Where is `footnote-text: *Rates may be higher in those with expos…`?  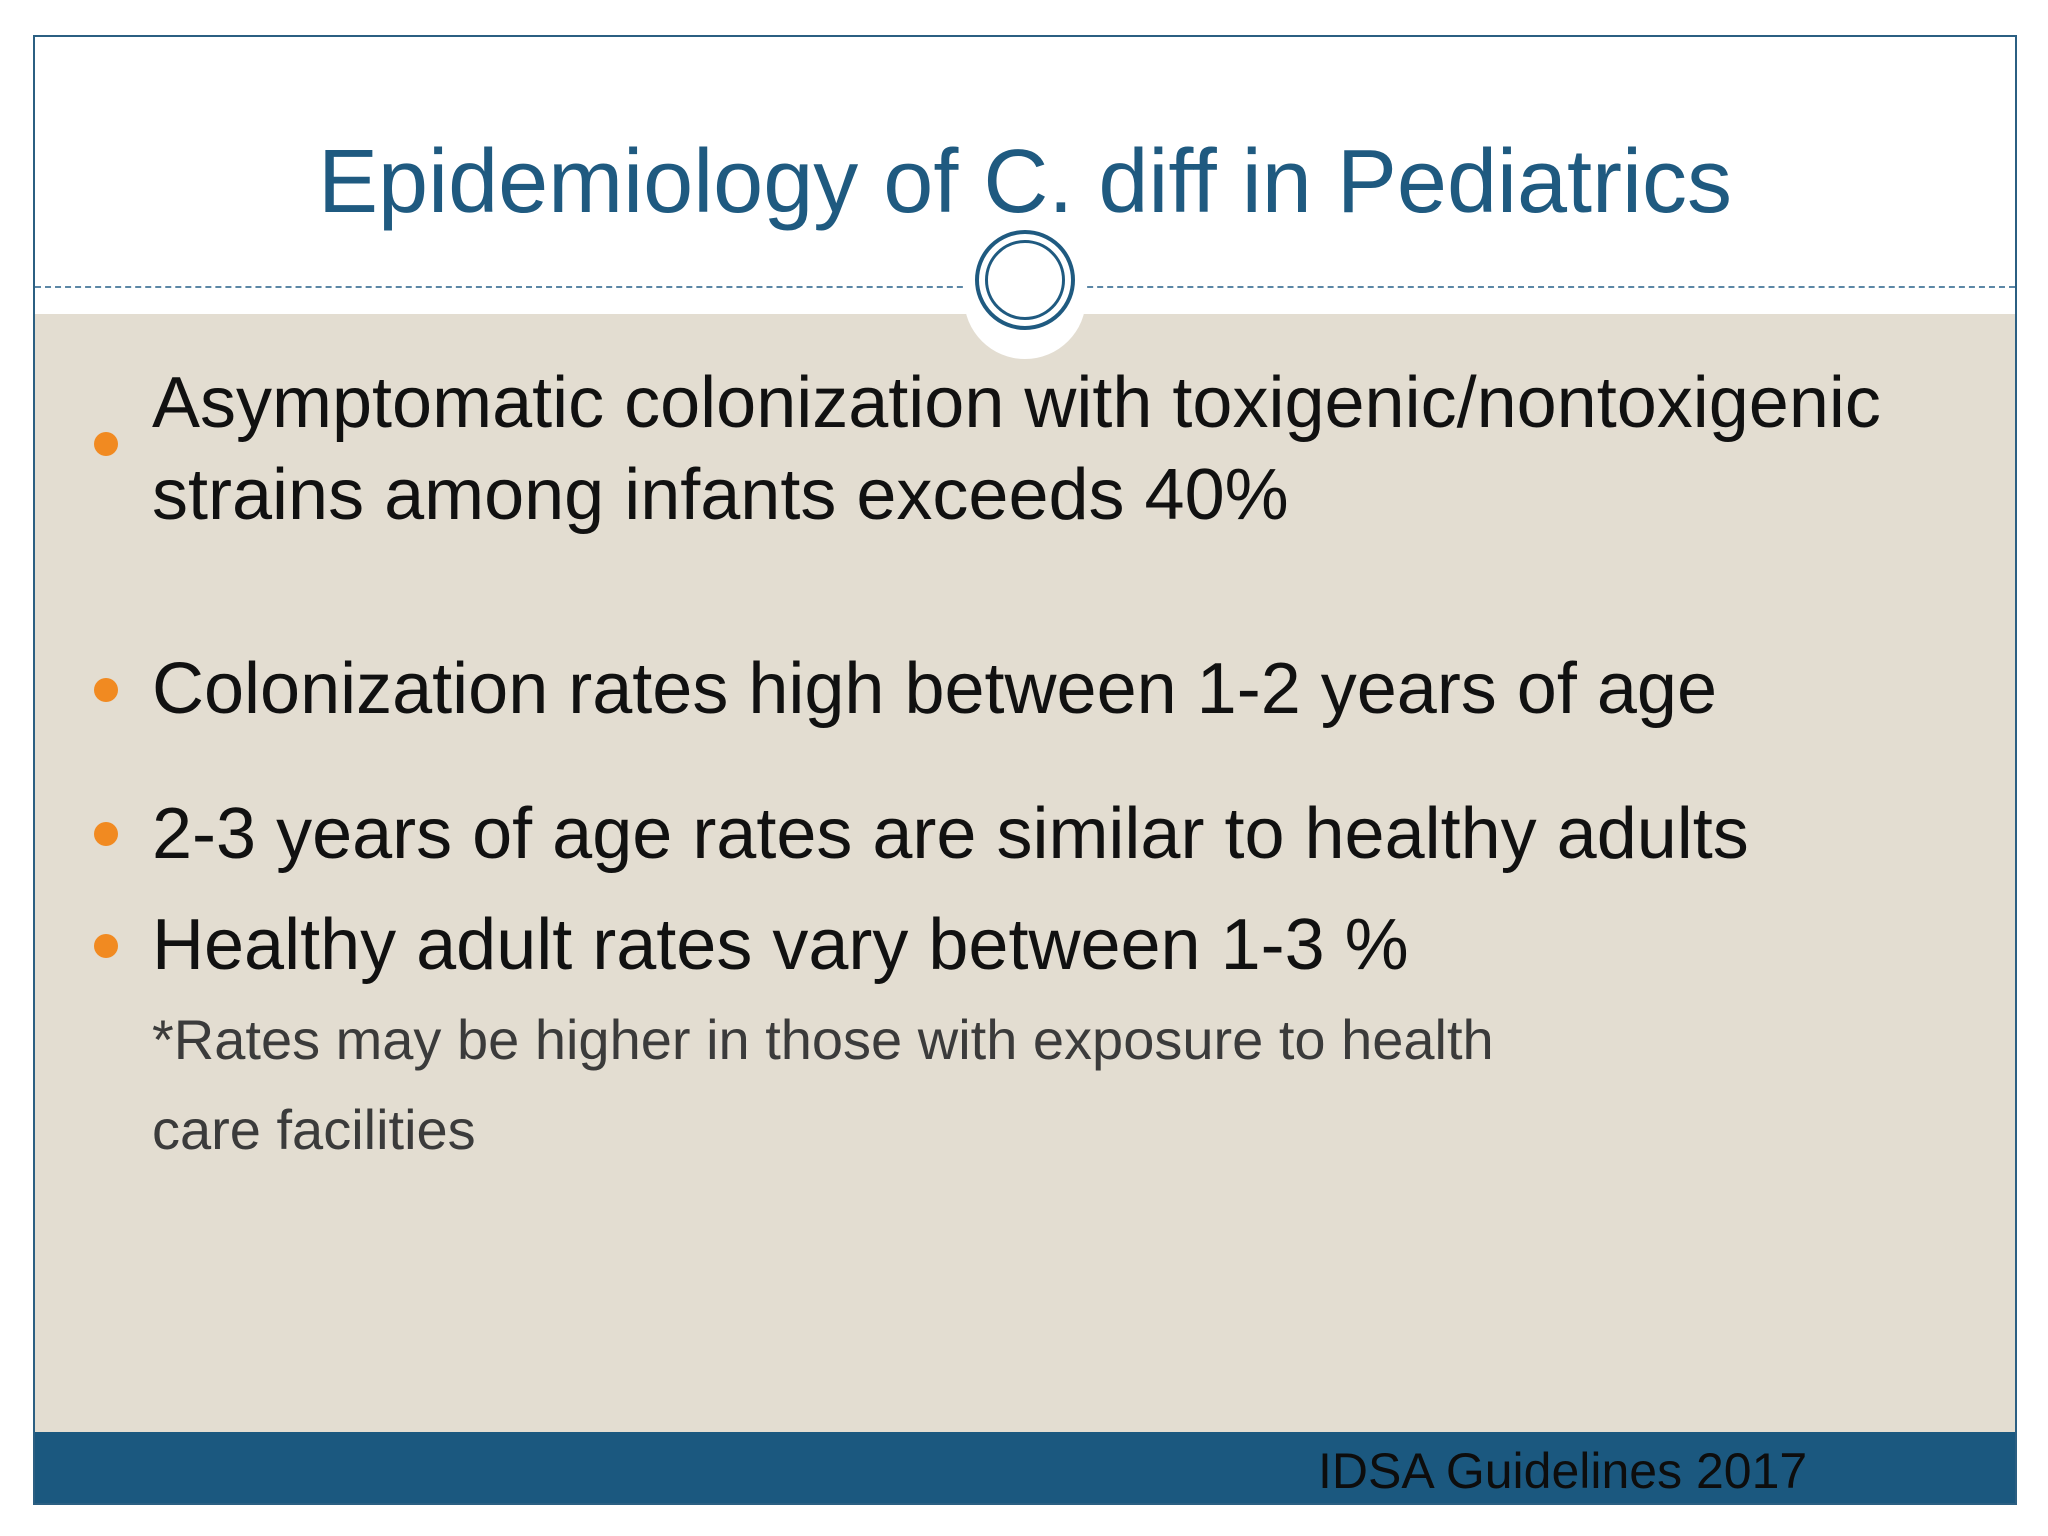
footnote-text: *Rates may be higher in those with expos… is located at coordinates (823, 1039).